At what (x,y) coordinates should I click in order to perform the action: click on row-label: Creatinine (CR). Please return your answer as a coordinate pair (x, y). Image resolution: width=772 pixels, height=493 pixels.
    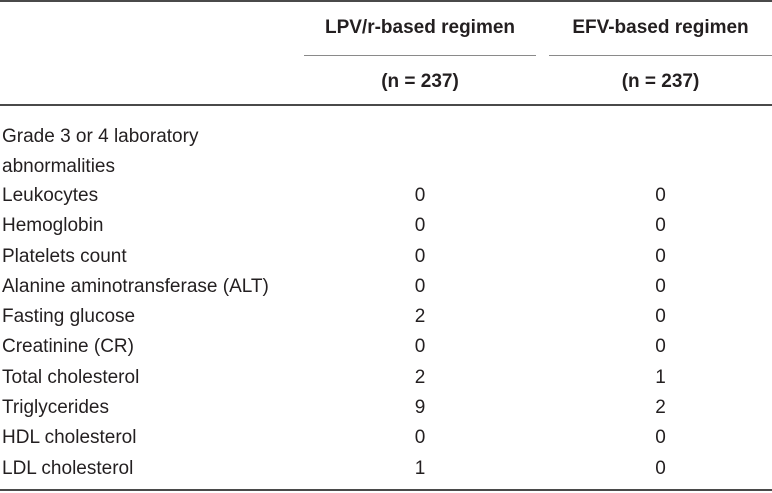
    Looking at the image, I should click on (68, 347).